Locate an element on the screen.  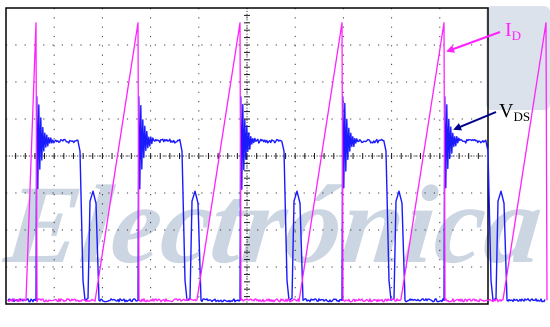
arrow-id is located at coordinates (473, 42).